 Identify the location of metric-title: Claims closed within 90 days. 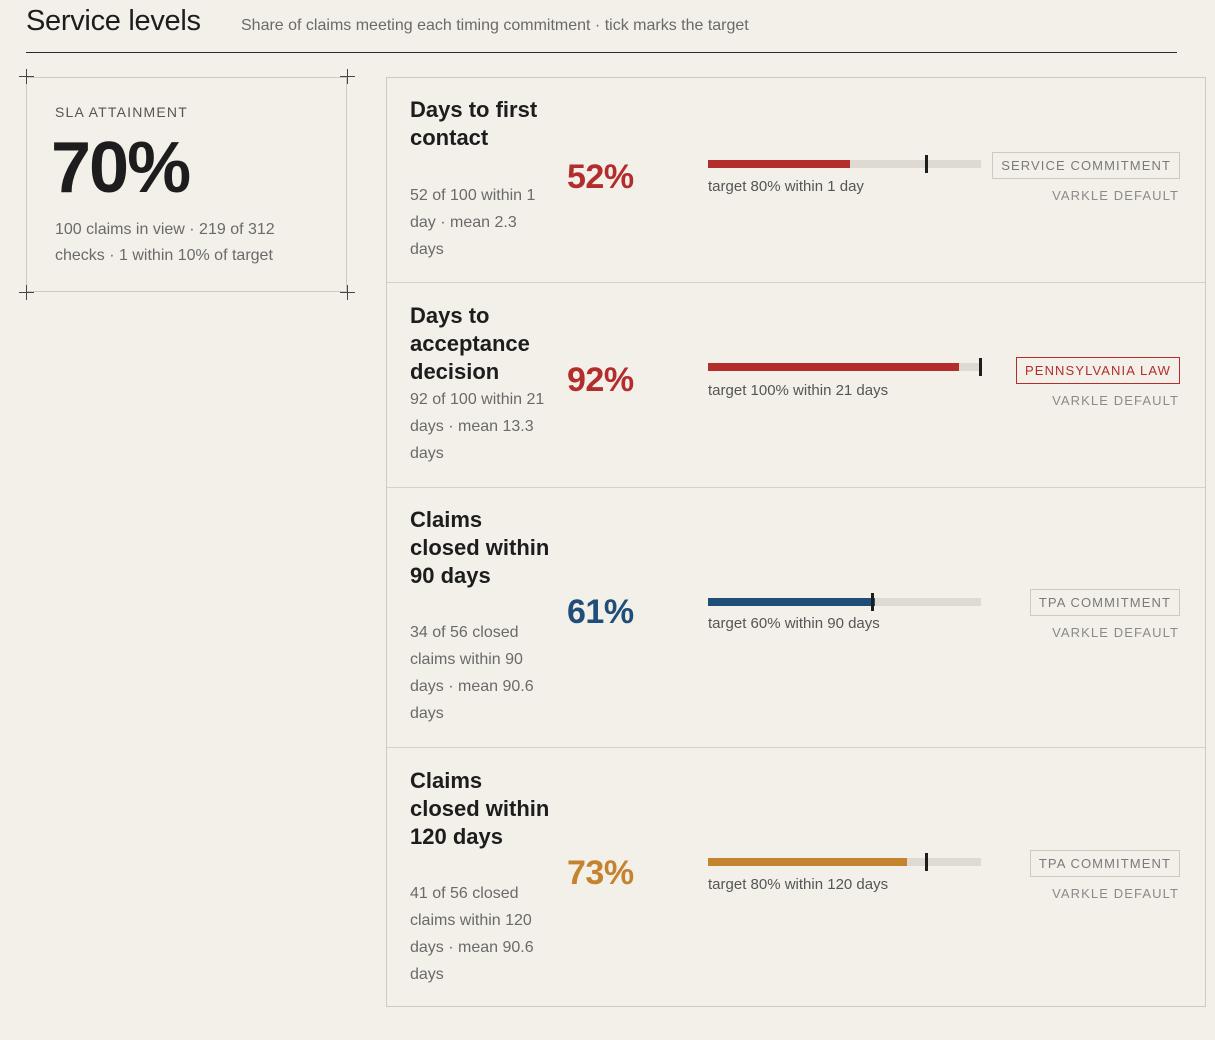
(480, 547).